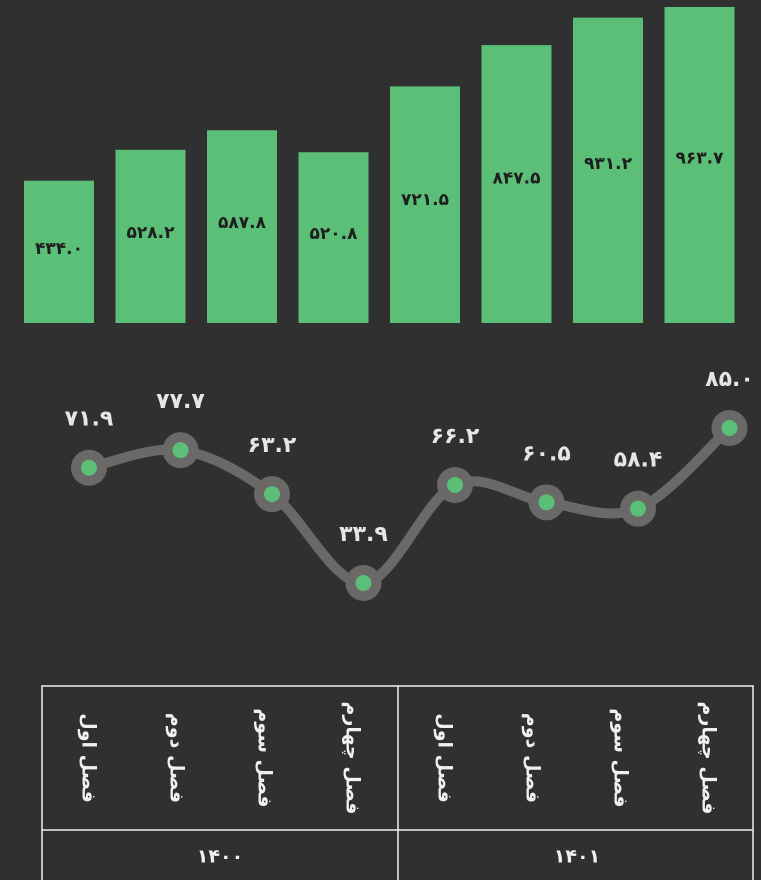 The height and width of the screenshot is (880, 761). Describe the element at coordinates (272, 445) in the screenshot. I see `point-label: ۶۳.۲` at that location.